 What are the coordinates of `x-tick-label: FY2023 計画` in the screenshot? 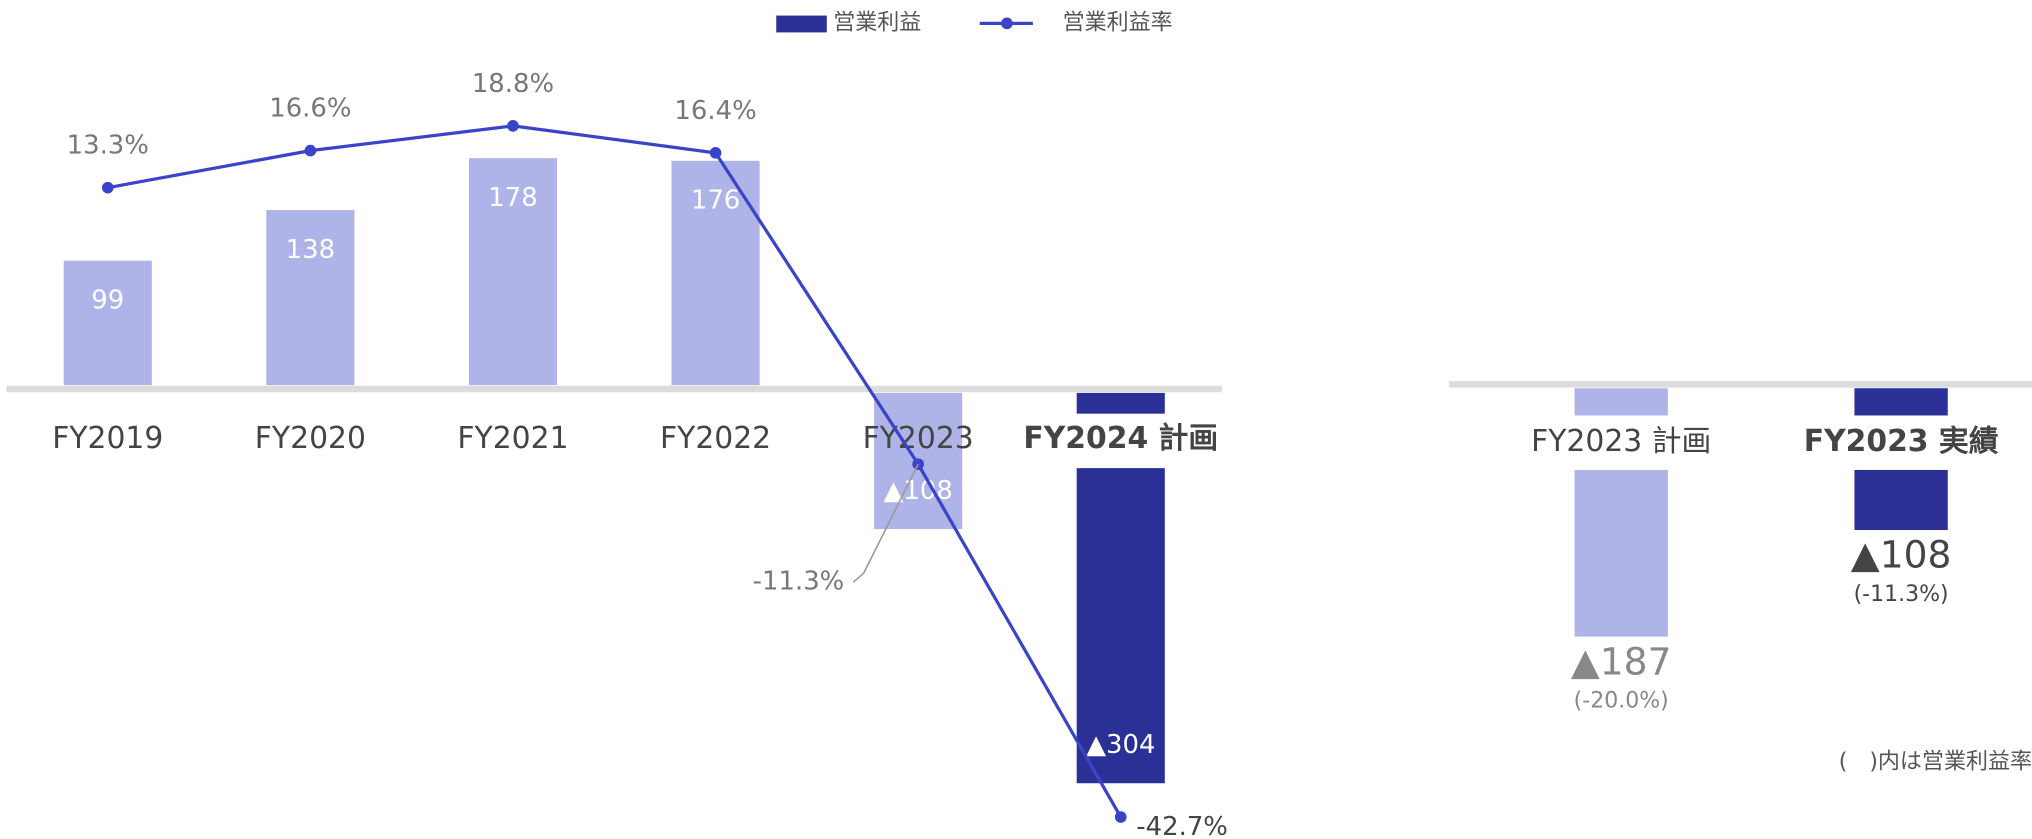 It's located at (1621, 441).